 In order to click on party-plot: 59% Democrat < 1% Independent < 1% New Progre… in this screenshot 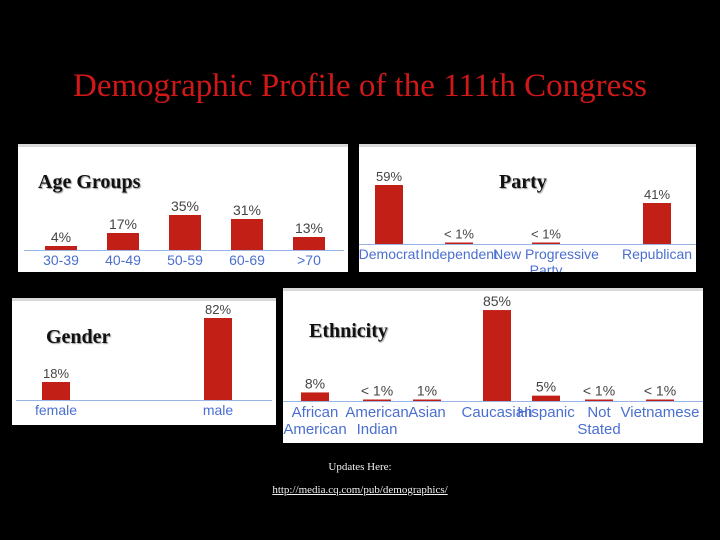, I will do `click(527, 220)`.